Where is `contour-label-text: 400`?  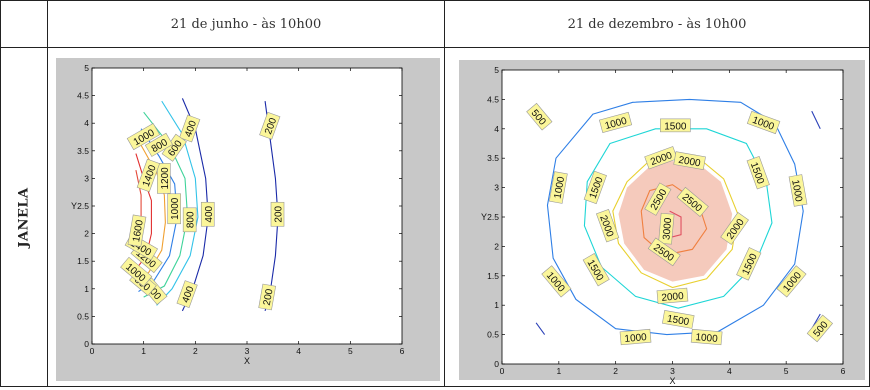 contour-label-text: 400 is located at coordinates (209, 214).